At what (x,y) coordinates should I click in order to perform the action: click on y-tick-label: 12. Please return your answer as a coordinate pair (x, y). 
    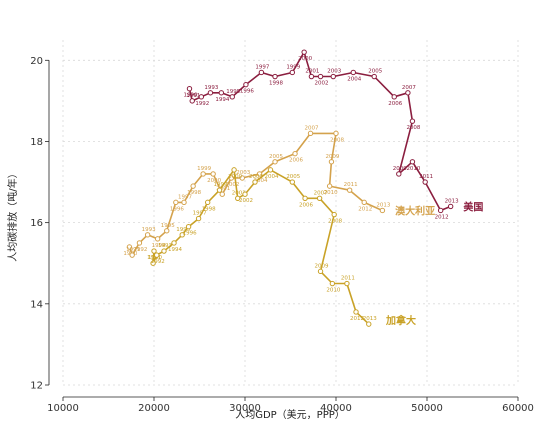
    Looking at the image, I should click on (36, 386).